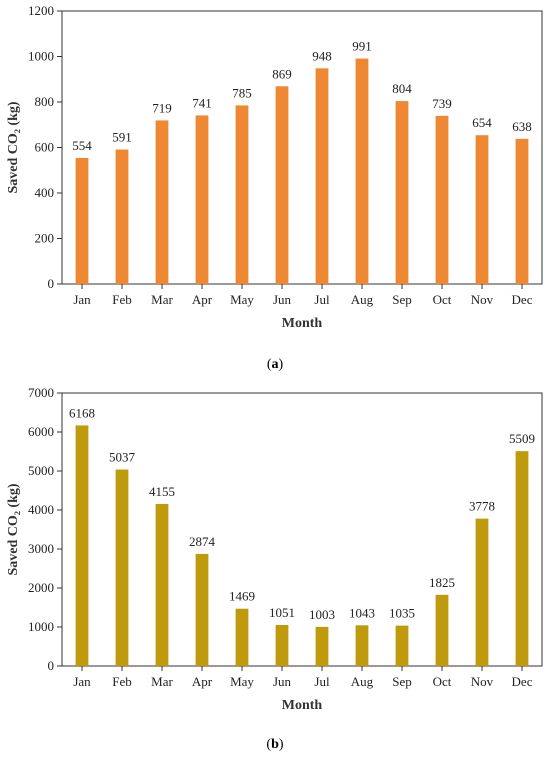 This screenshot has width=550, height=757. What do you see at coordinates (362, 46) in the screenshot?
I see `data-label: 991` at bounding box center [362, 46].